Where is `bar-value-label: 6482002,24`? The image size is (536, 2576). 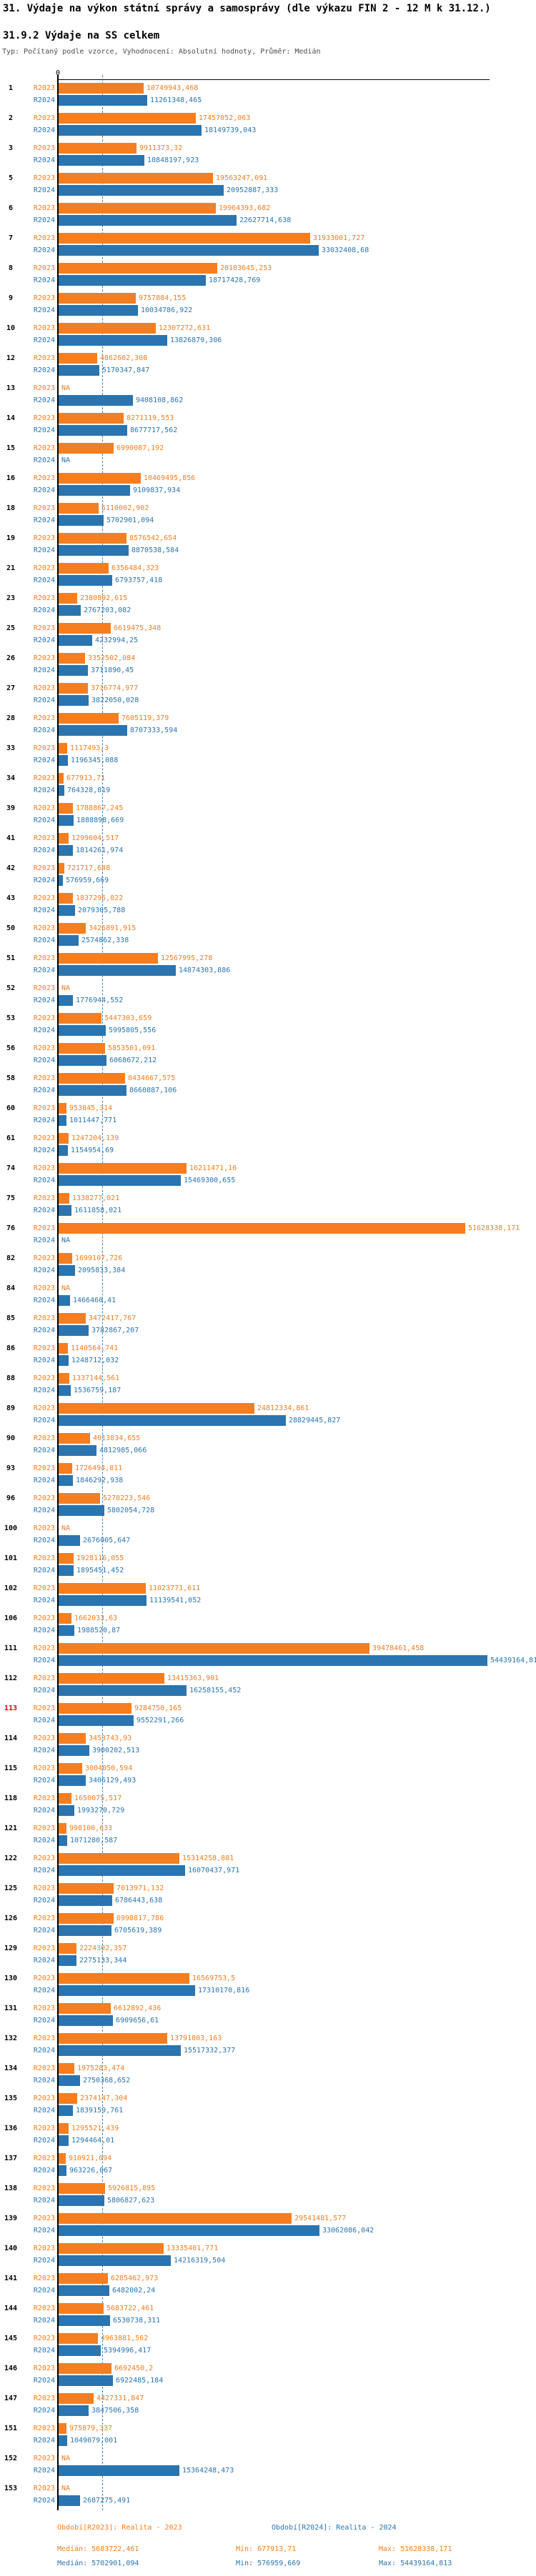
bar-value-label: 6482002,24 is located at coordinates (134, 2291).